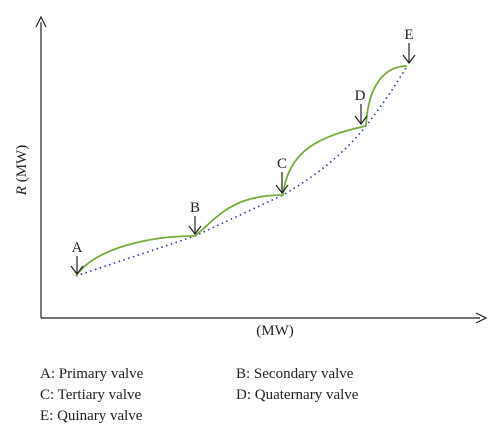 This screenshot has width=500, height=447. I want to click on legend-secondary-valve: B: Secondary valve, so click(295, 374).